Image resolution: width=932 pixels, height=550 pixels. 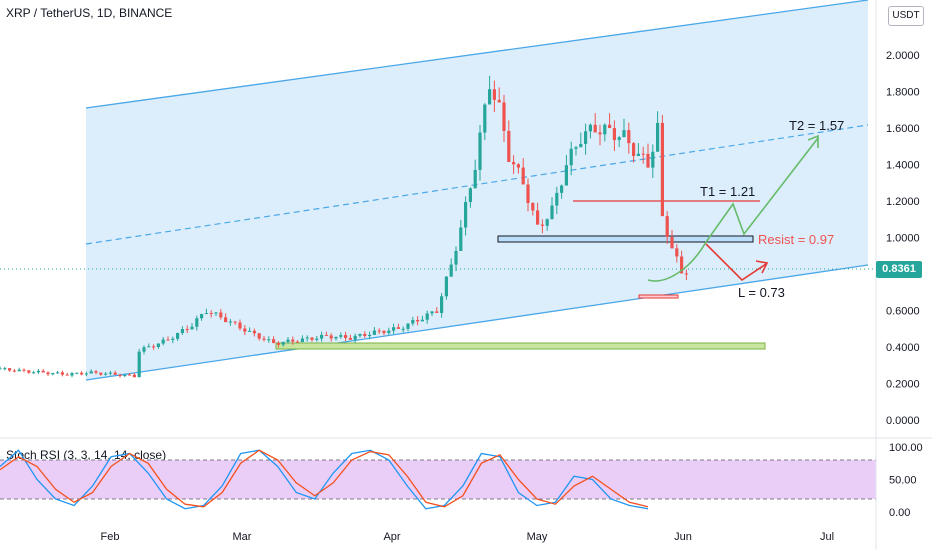 I want to click on t1-label: T1 = 1.21, so click(x=727, y=191).